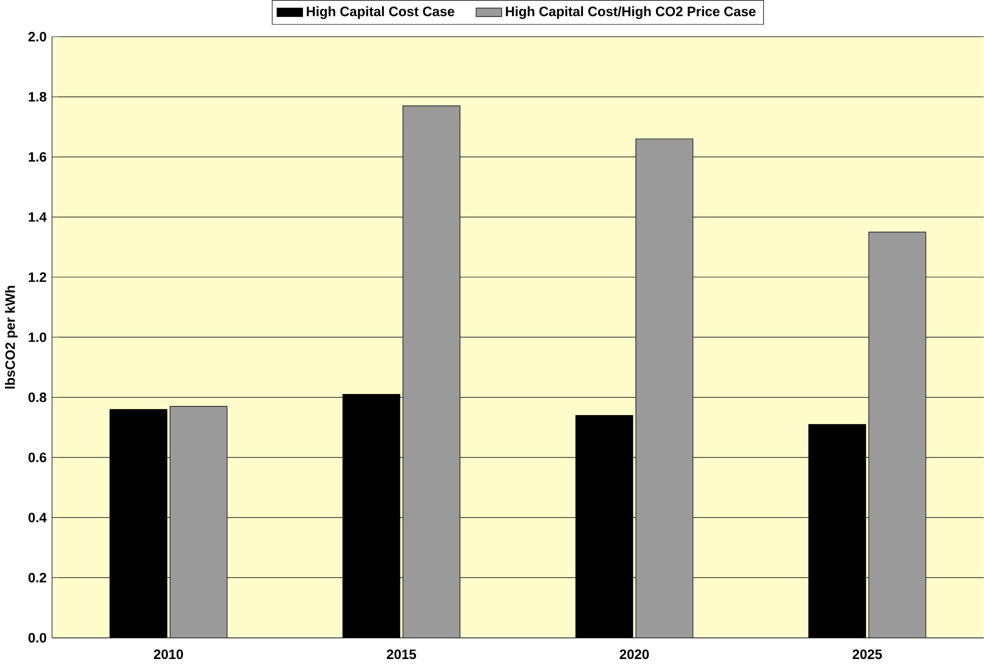 The image size is (984, 664). What do you see at coordinates (37, 97) in the screenshot?
I see `y-tick-label: 1.8` at bounding box center [37, 97].